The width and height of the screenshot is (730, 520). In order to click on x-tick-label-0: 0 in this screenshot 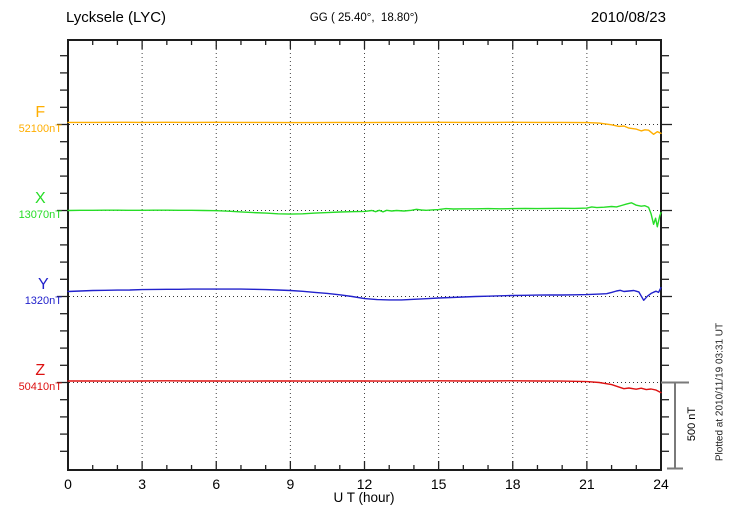, I will do `click(68, 484)`.